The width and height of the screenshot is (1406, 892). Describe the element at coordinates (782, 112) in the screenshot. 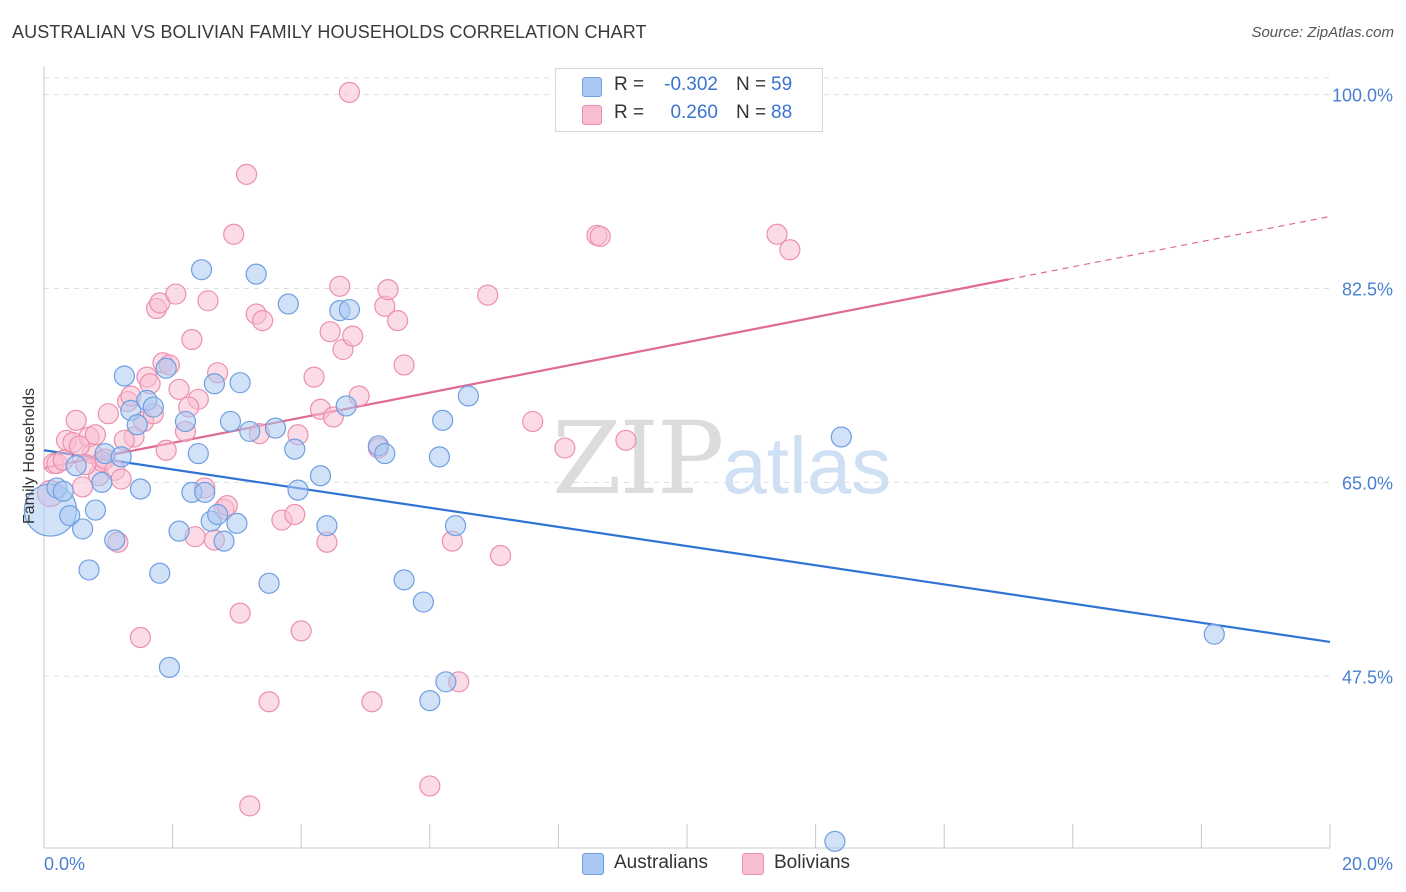

I see `legend-n-value: 88` at that location.